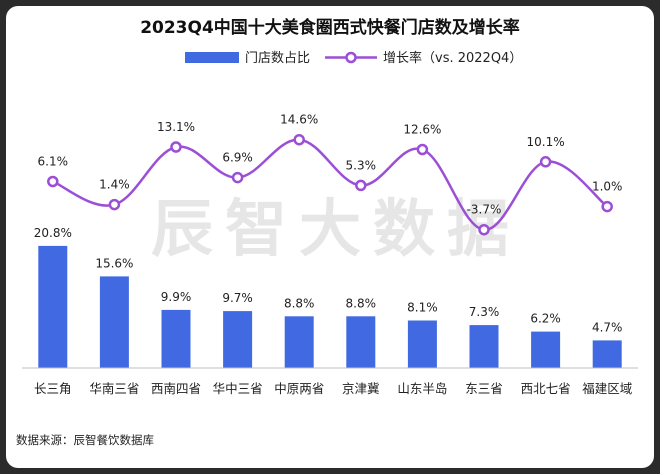 The height and width of the screenshot is (474, 660). I want to click on line-value-label: 1.0%, so click(607, 187).